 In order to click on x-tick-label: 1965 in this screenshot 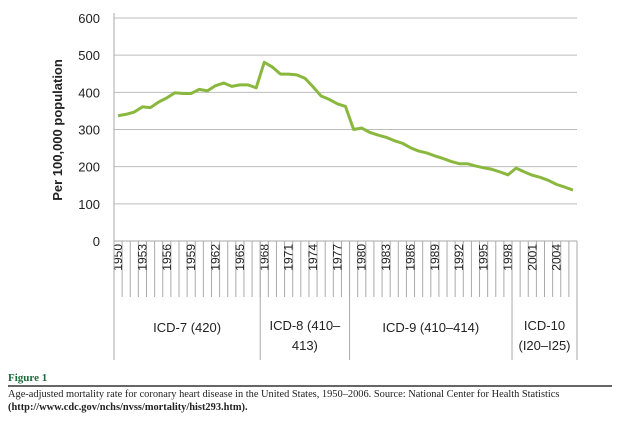, I will do `click(240, 257)`.